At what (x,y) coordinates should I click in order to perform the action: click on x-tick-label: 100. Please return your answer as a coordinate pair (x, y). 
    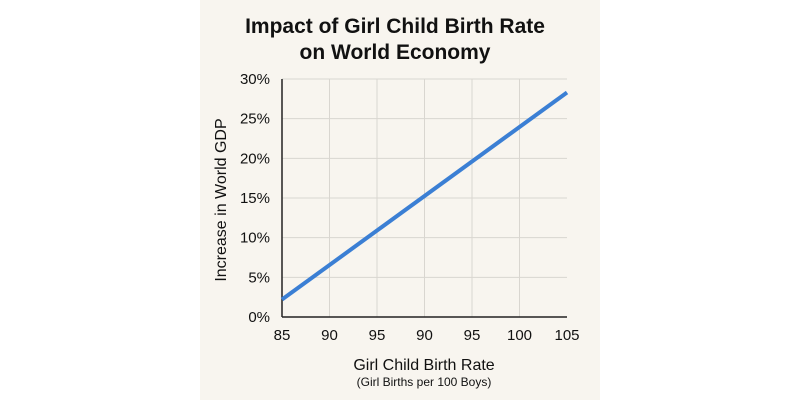
    Looking at the image, I should click on (519, 335).